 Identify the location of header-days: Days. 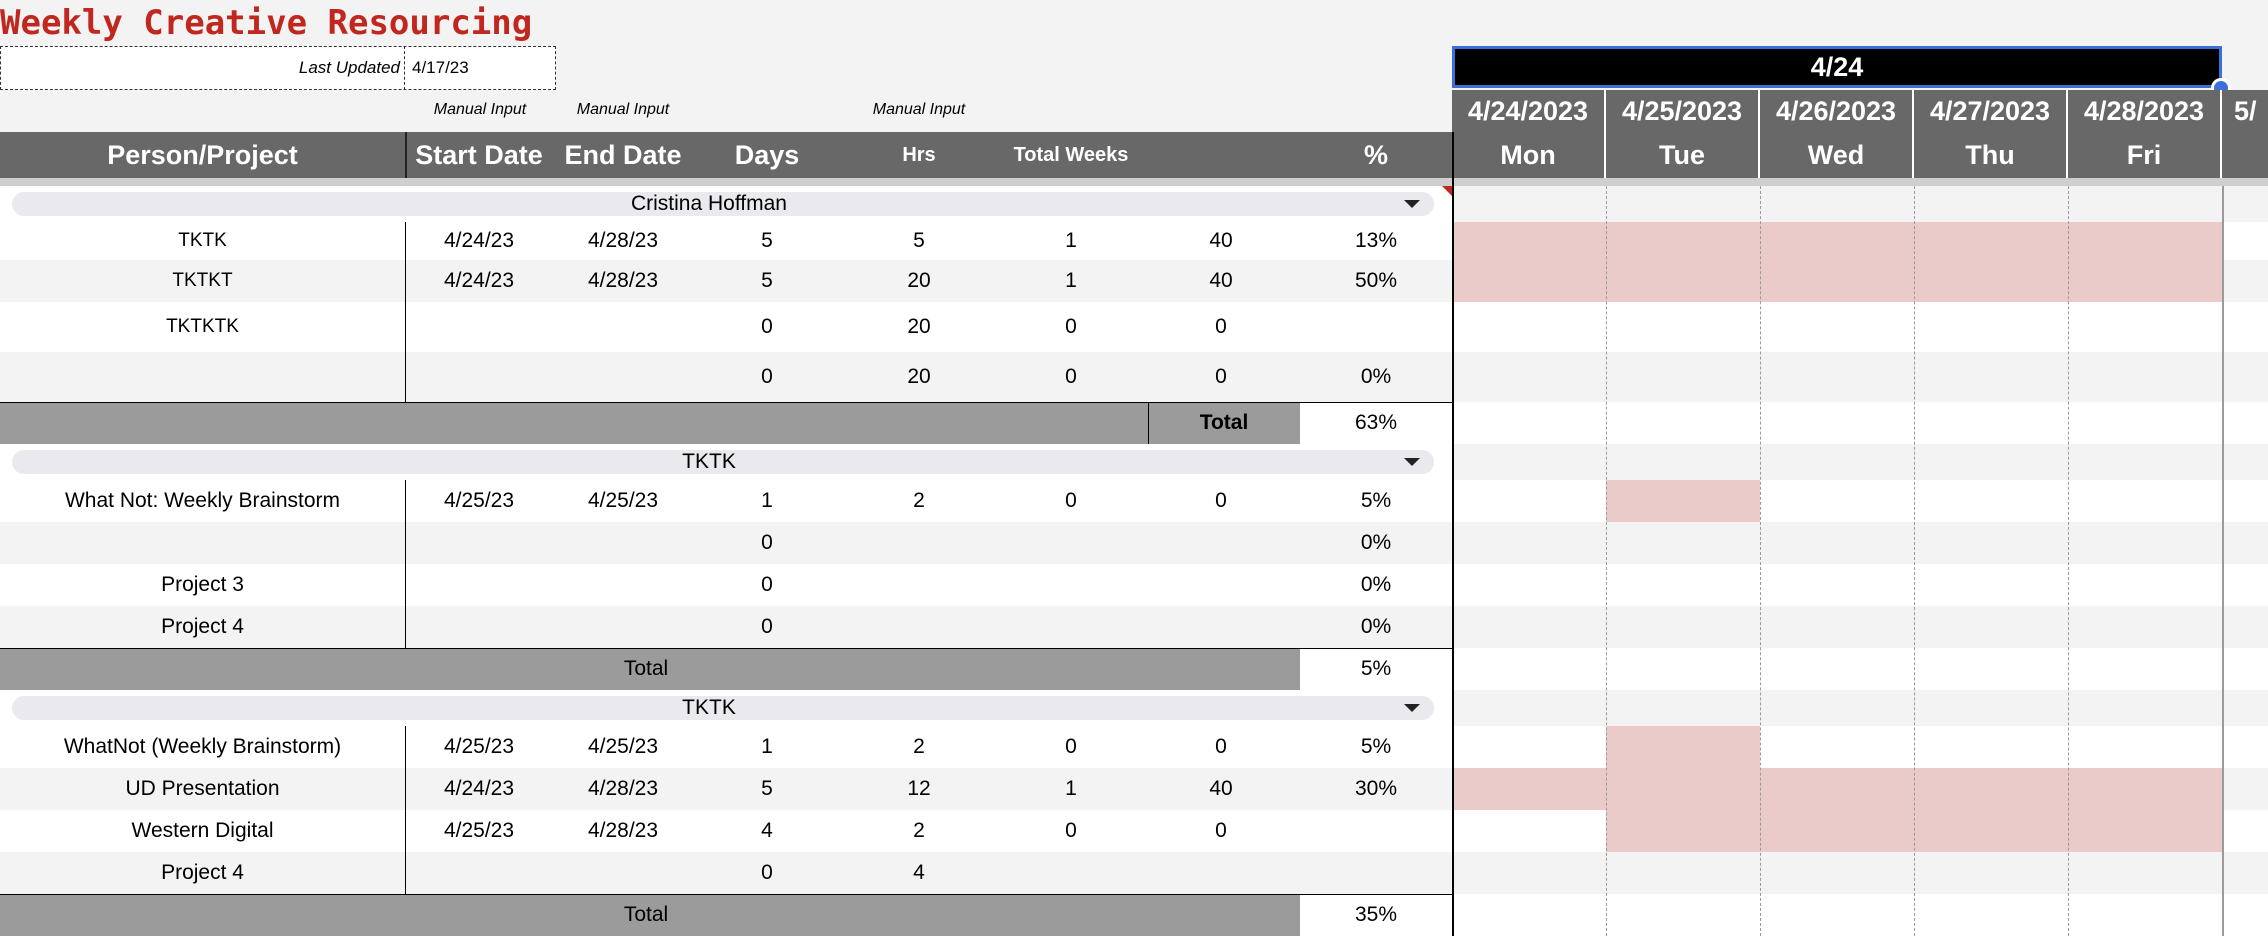
(767, 155).